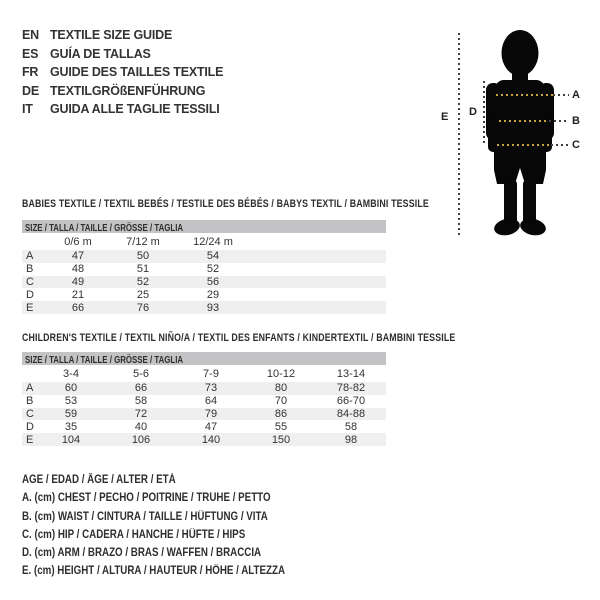  I want to click on table-cell: 70, so click(281, 401).